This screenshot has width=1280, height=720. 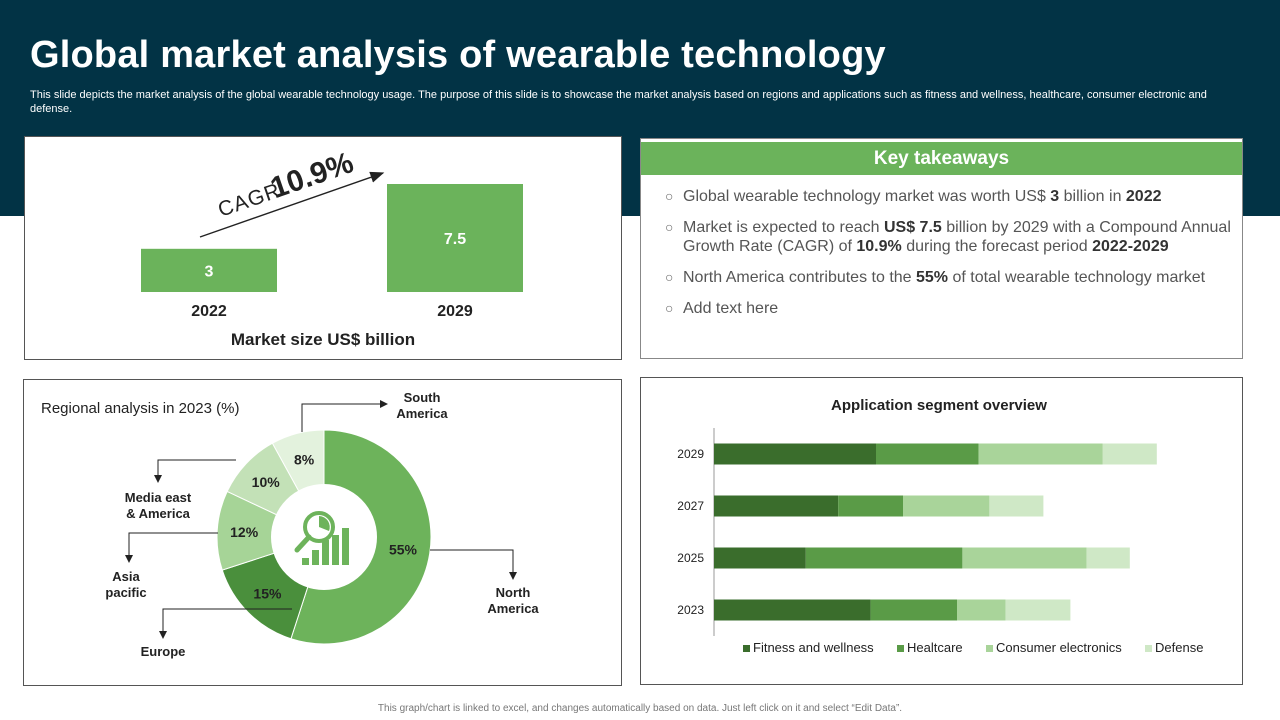 I want to click on takeaway-text: of total wearable technology market, so click(x=1077, y=277).